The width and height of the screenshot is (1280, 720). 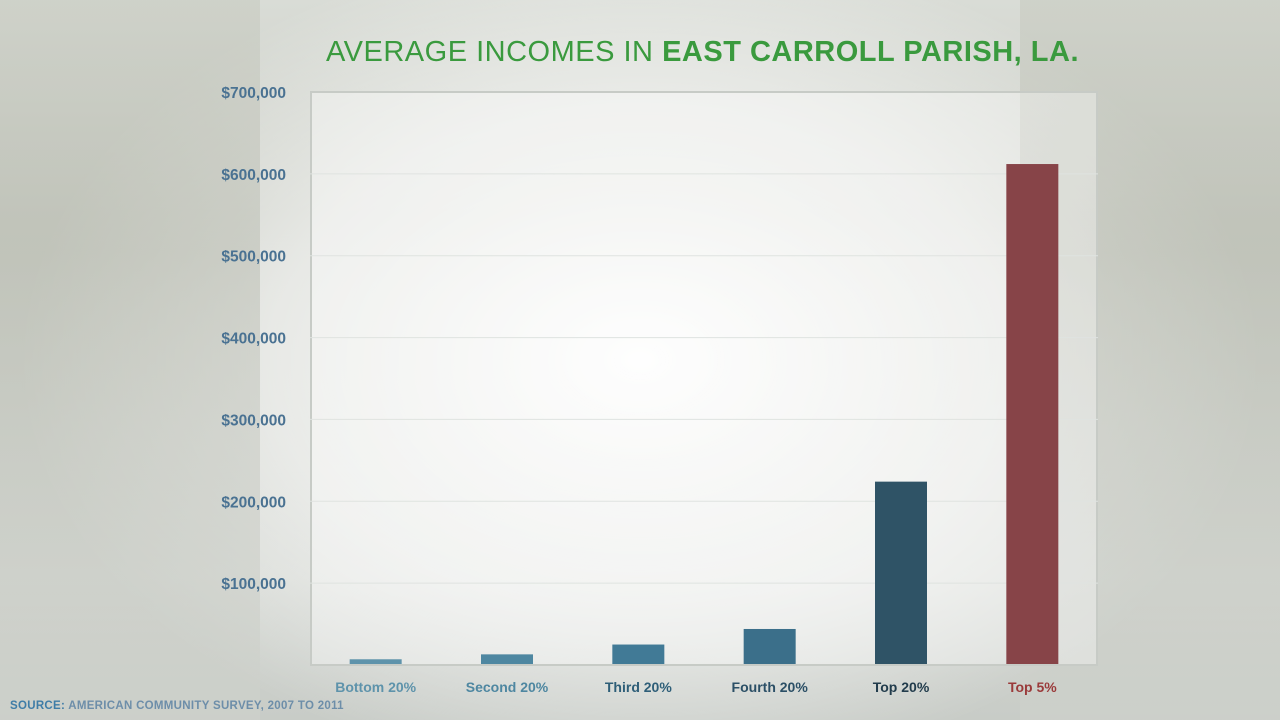 I want to click on x-tick-label: Third 20%, so click(x=638, y=687).